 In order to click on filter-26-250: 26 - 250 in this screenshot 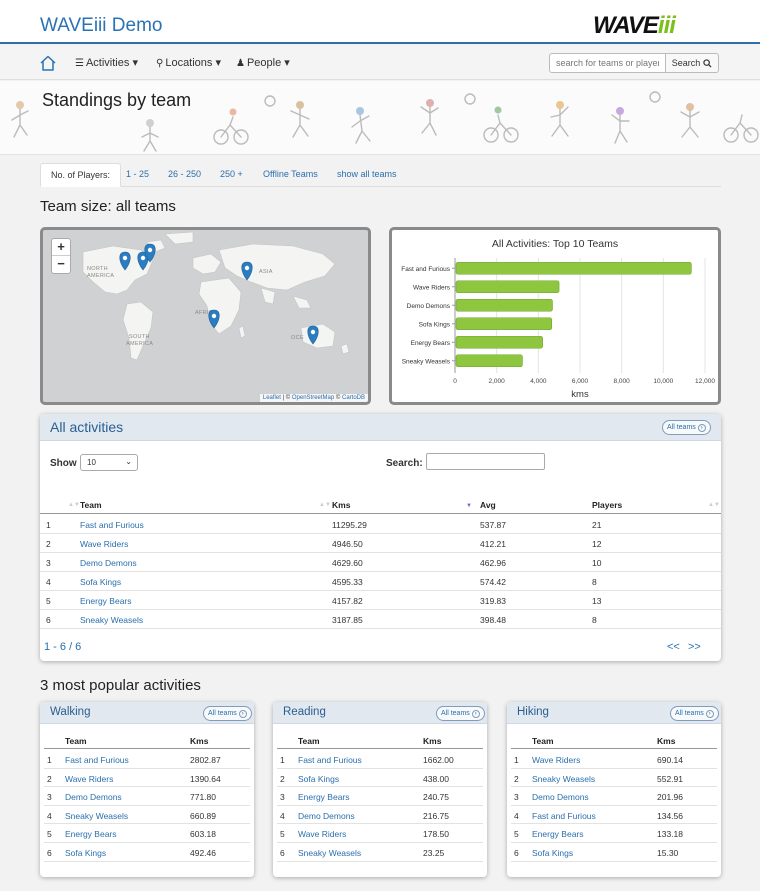, I will do `click(185, 174)`.